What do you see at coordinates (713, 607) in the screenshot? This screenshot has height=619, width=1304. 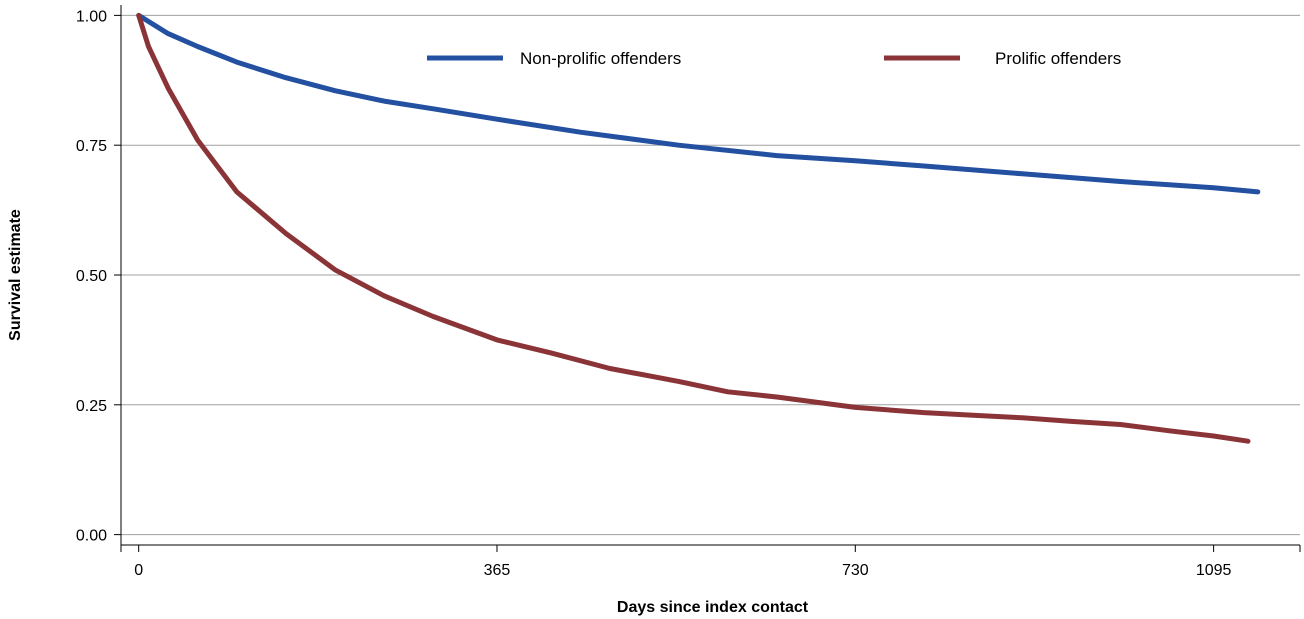 I see `x-axis-title: Days since index contact` at bounding box center [713, 607].